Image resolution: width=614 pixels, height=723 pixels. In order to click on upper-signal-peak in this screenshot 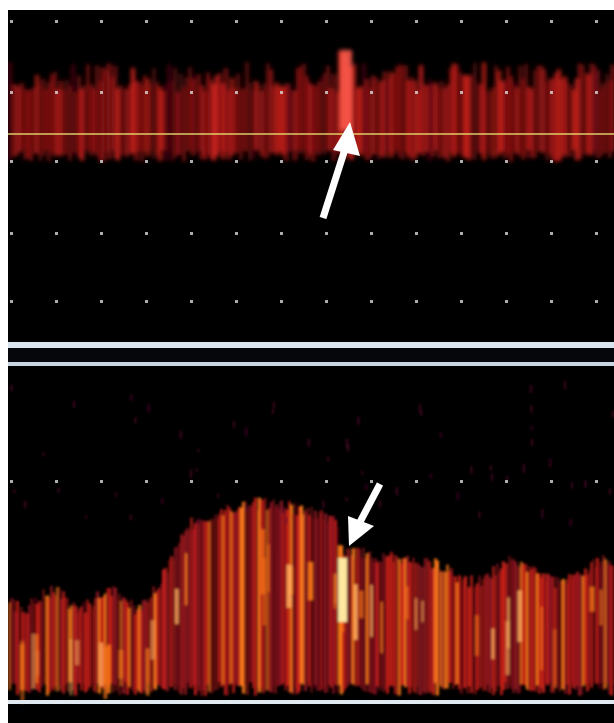, I will do `click(346, 90)`.